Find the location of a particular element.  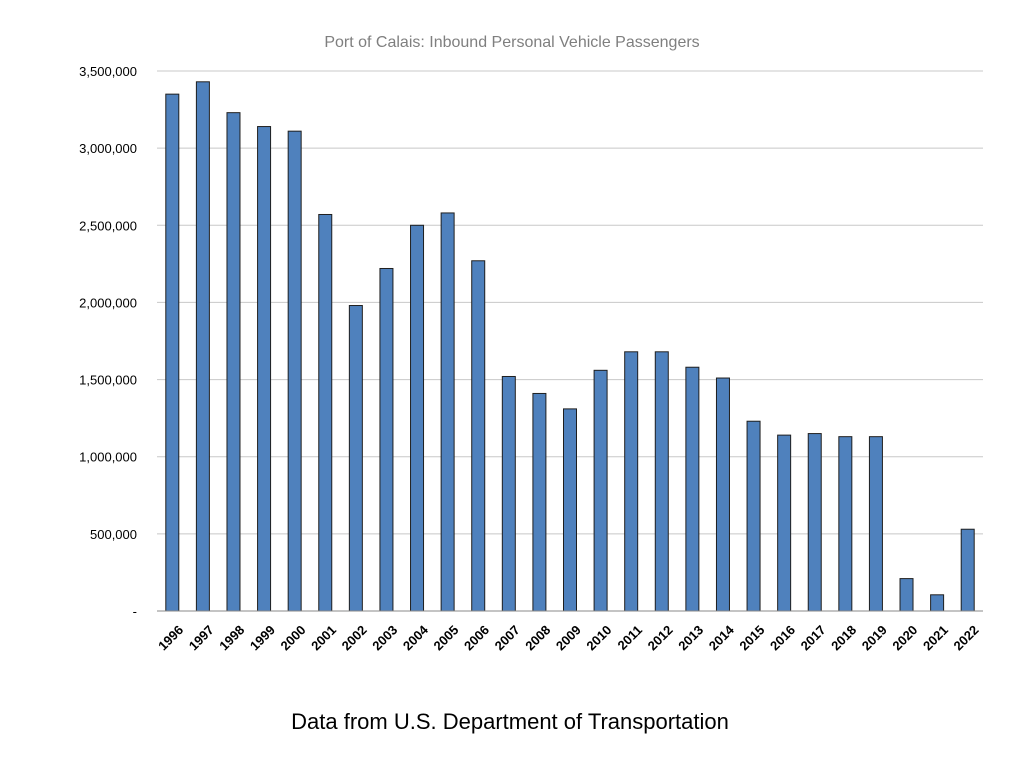

x-tick-label: 2015 is located at coordinates (751, 637).